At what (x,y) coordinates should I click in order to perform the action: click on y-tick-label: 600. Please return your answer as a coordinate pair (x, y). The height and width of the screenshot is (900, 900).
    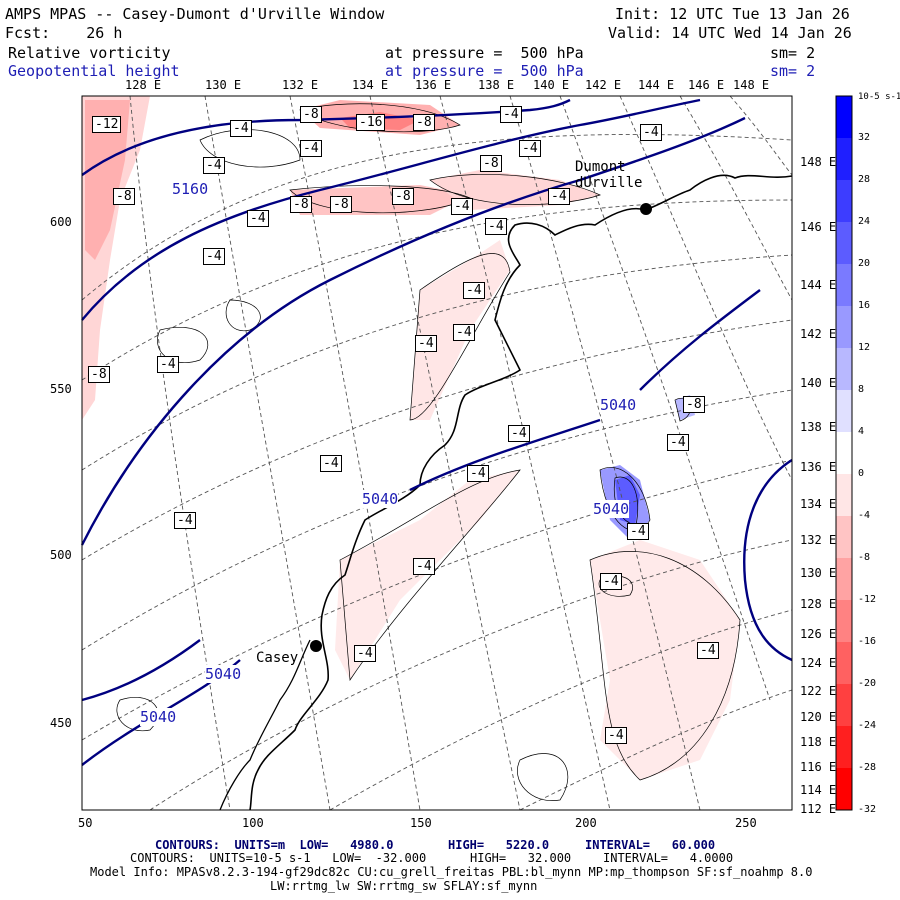
    Looking at the image, I should click on (61, 222).